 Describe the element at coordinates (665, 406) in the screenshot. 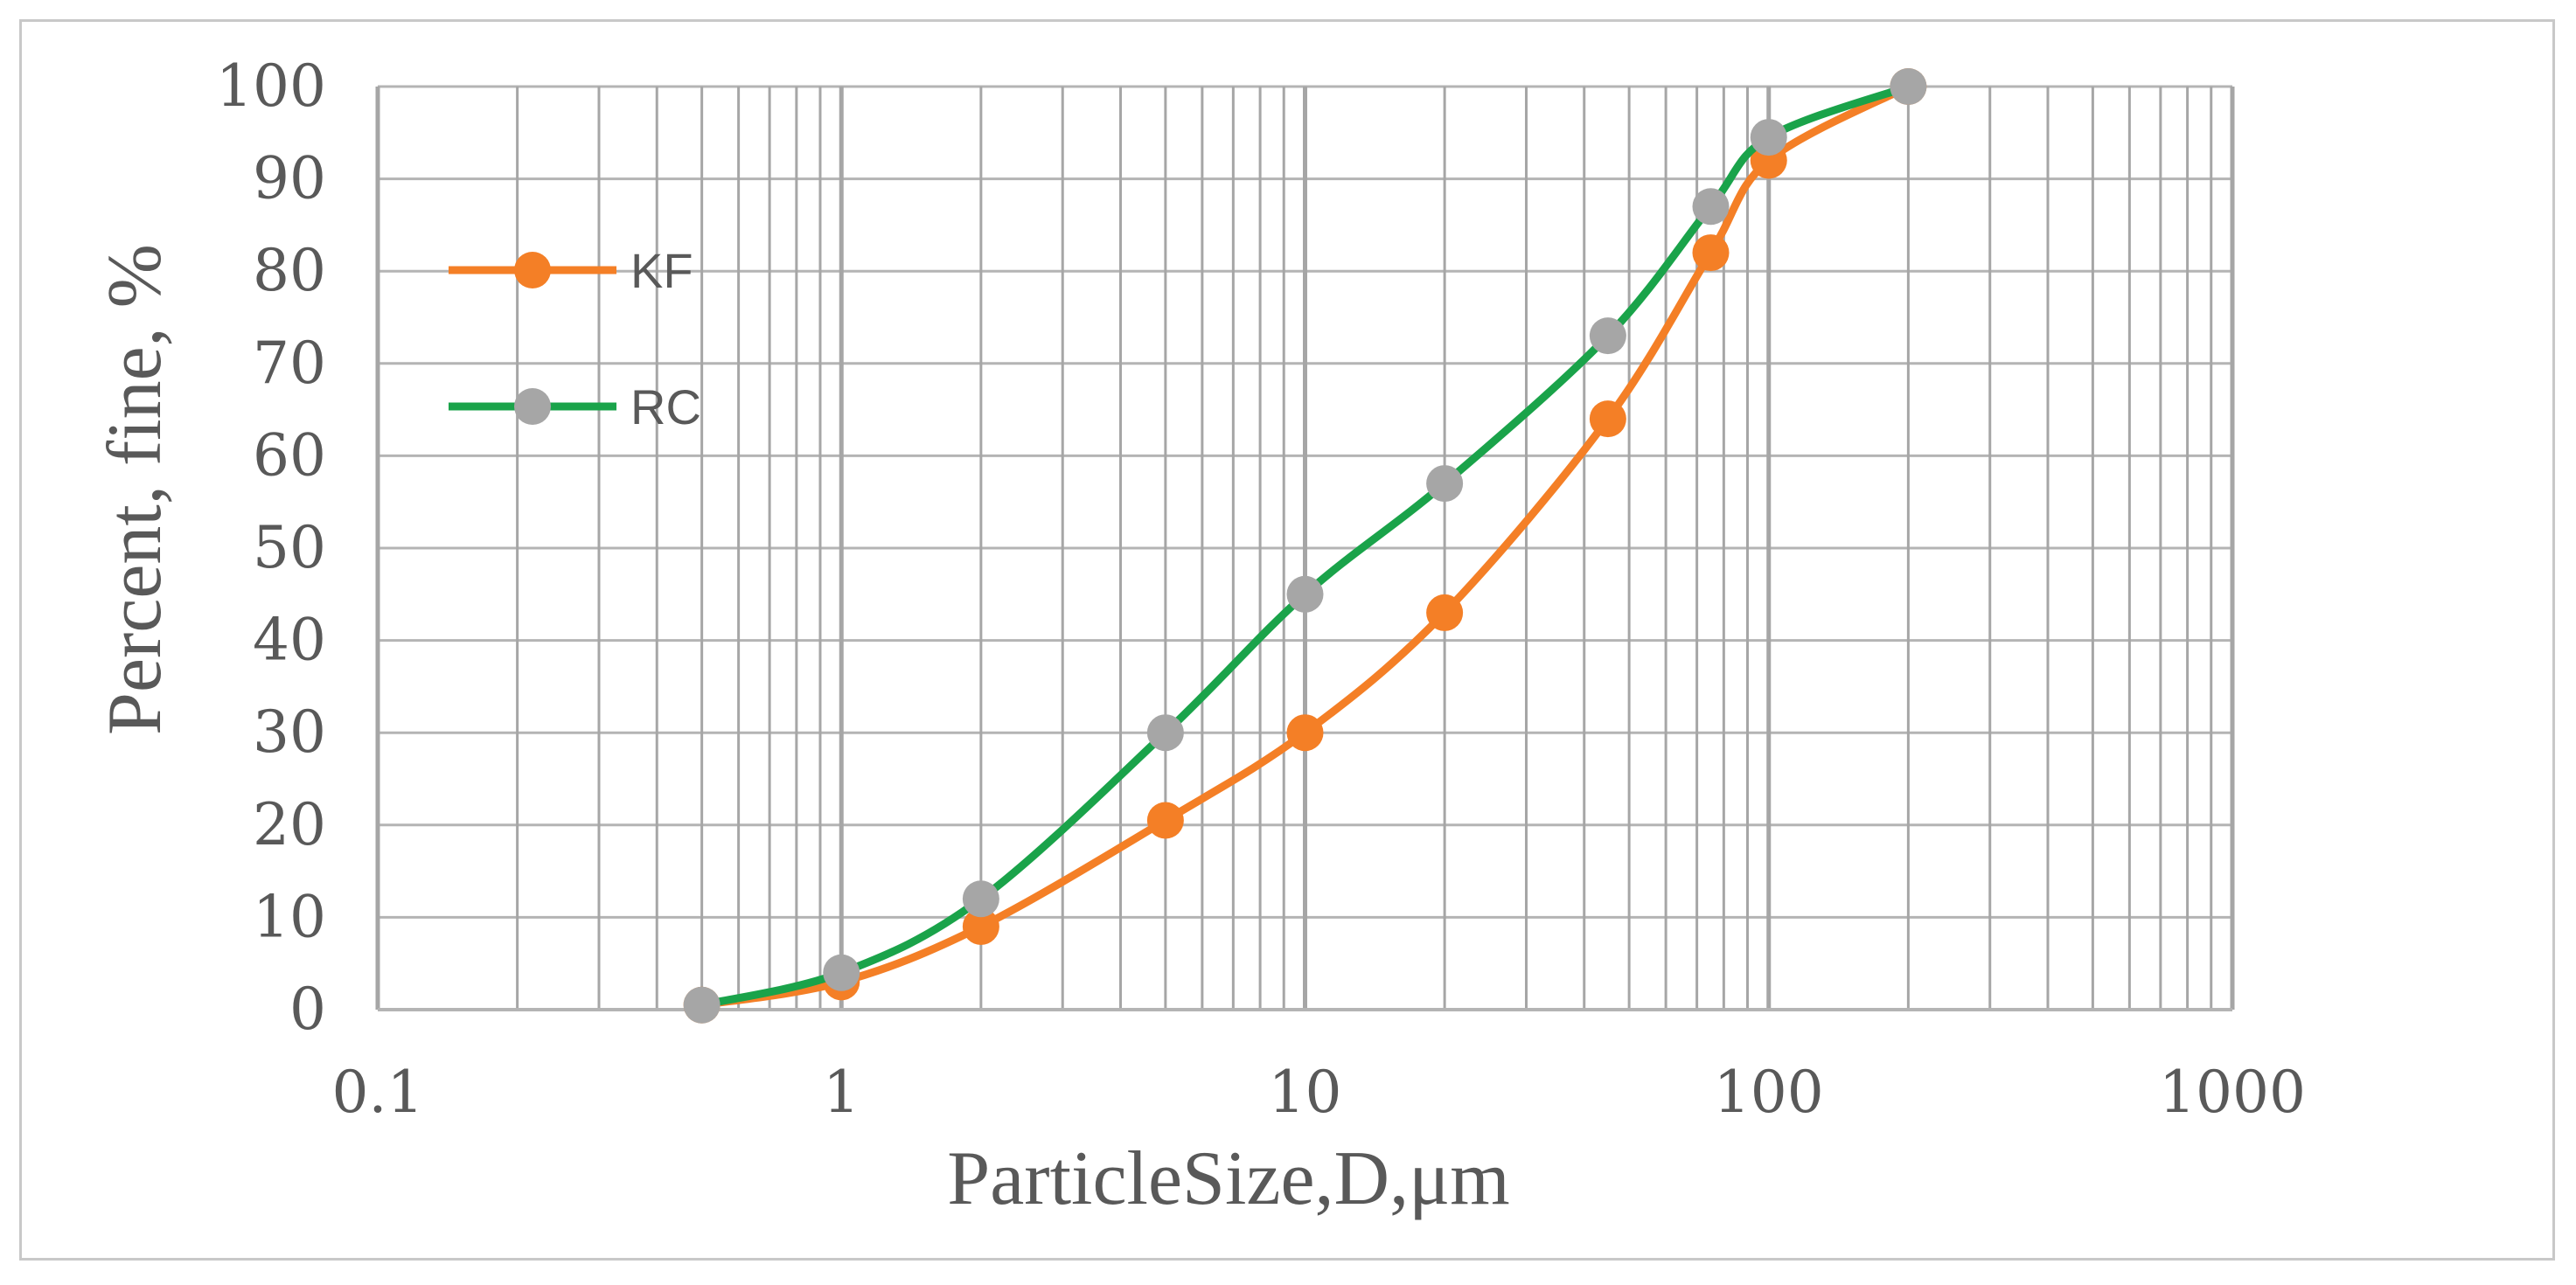

I see `legend-label-rc: RC` at that location.